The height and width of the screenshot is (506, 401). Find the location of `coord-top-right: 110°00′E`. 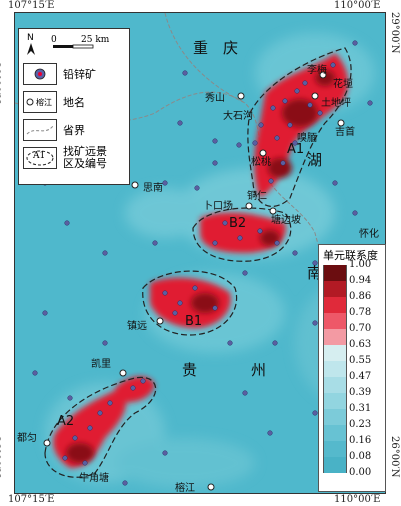

coord-top-right: 110°00′E is located at coordinates (357, 5).